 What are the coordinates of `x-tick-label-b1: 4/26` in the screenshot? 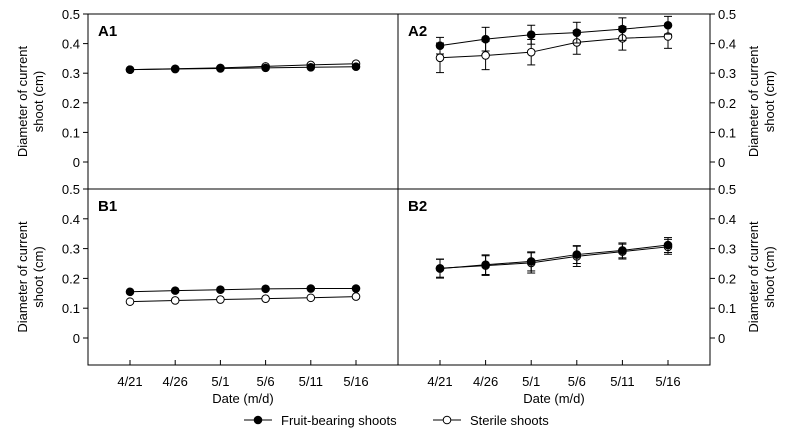 It's located at (175, 381).